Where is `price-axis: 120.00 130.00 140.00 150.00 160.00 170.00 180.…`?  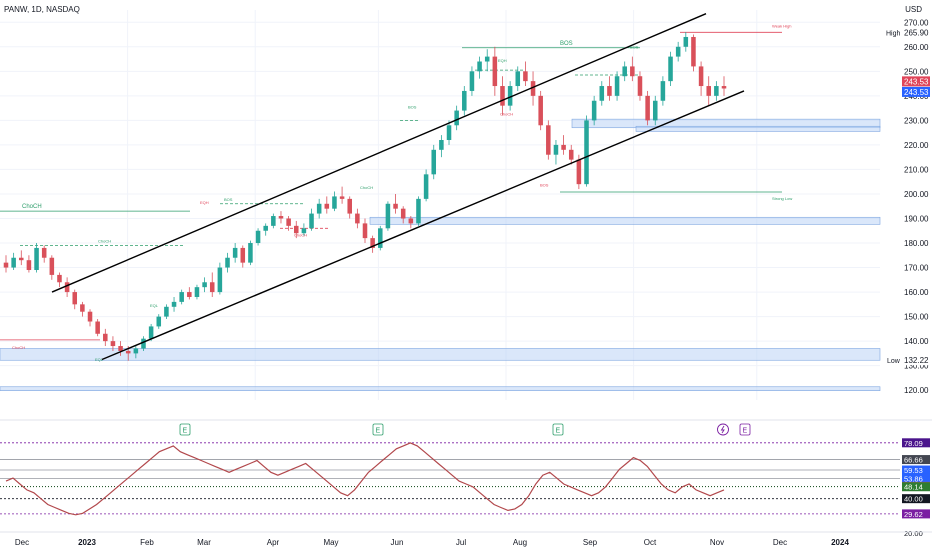
price-axis: 120.00 130.00 140.00 150.00 160.00 170.00 180.… is located at coordinates (908, 206).